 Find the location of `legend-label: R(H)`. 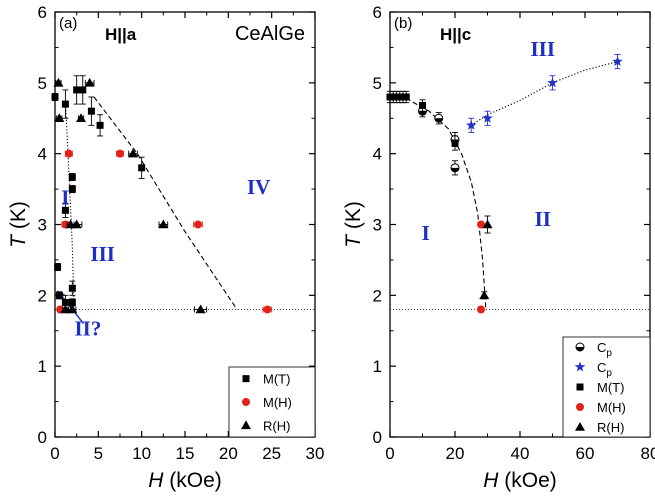

legend-label: R(H) is located at coordinates (276, 425).